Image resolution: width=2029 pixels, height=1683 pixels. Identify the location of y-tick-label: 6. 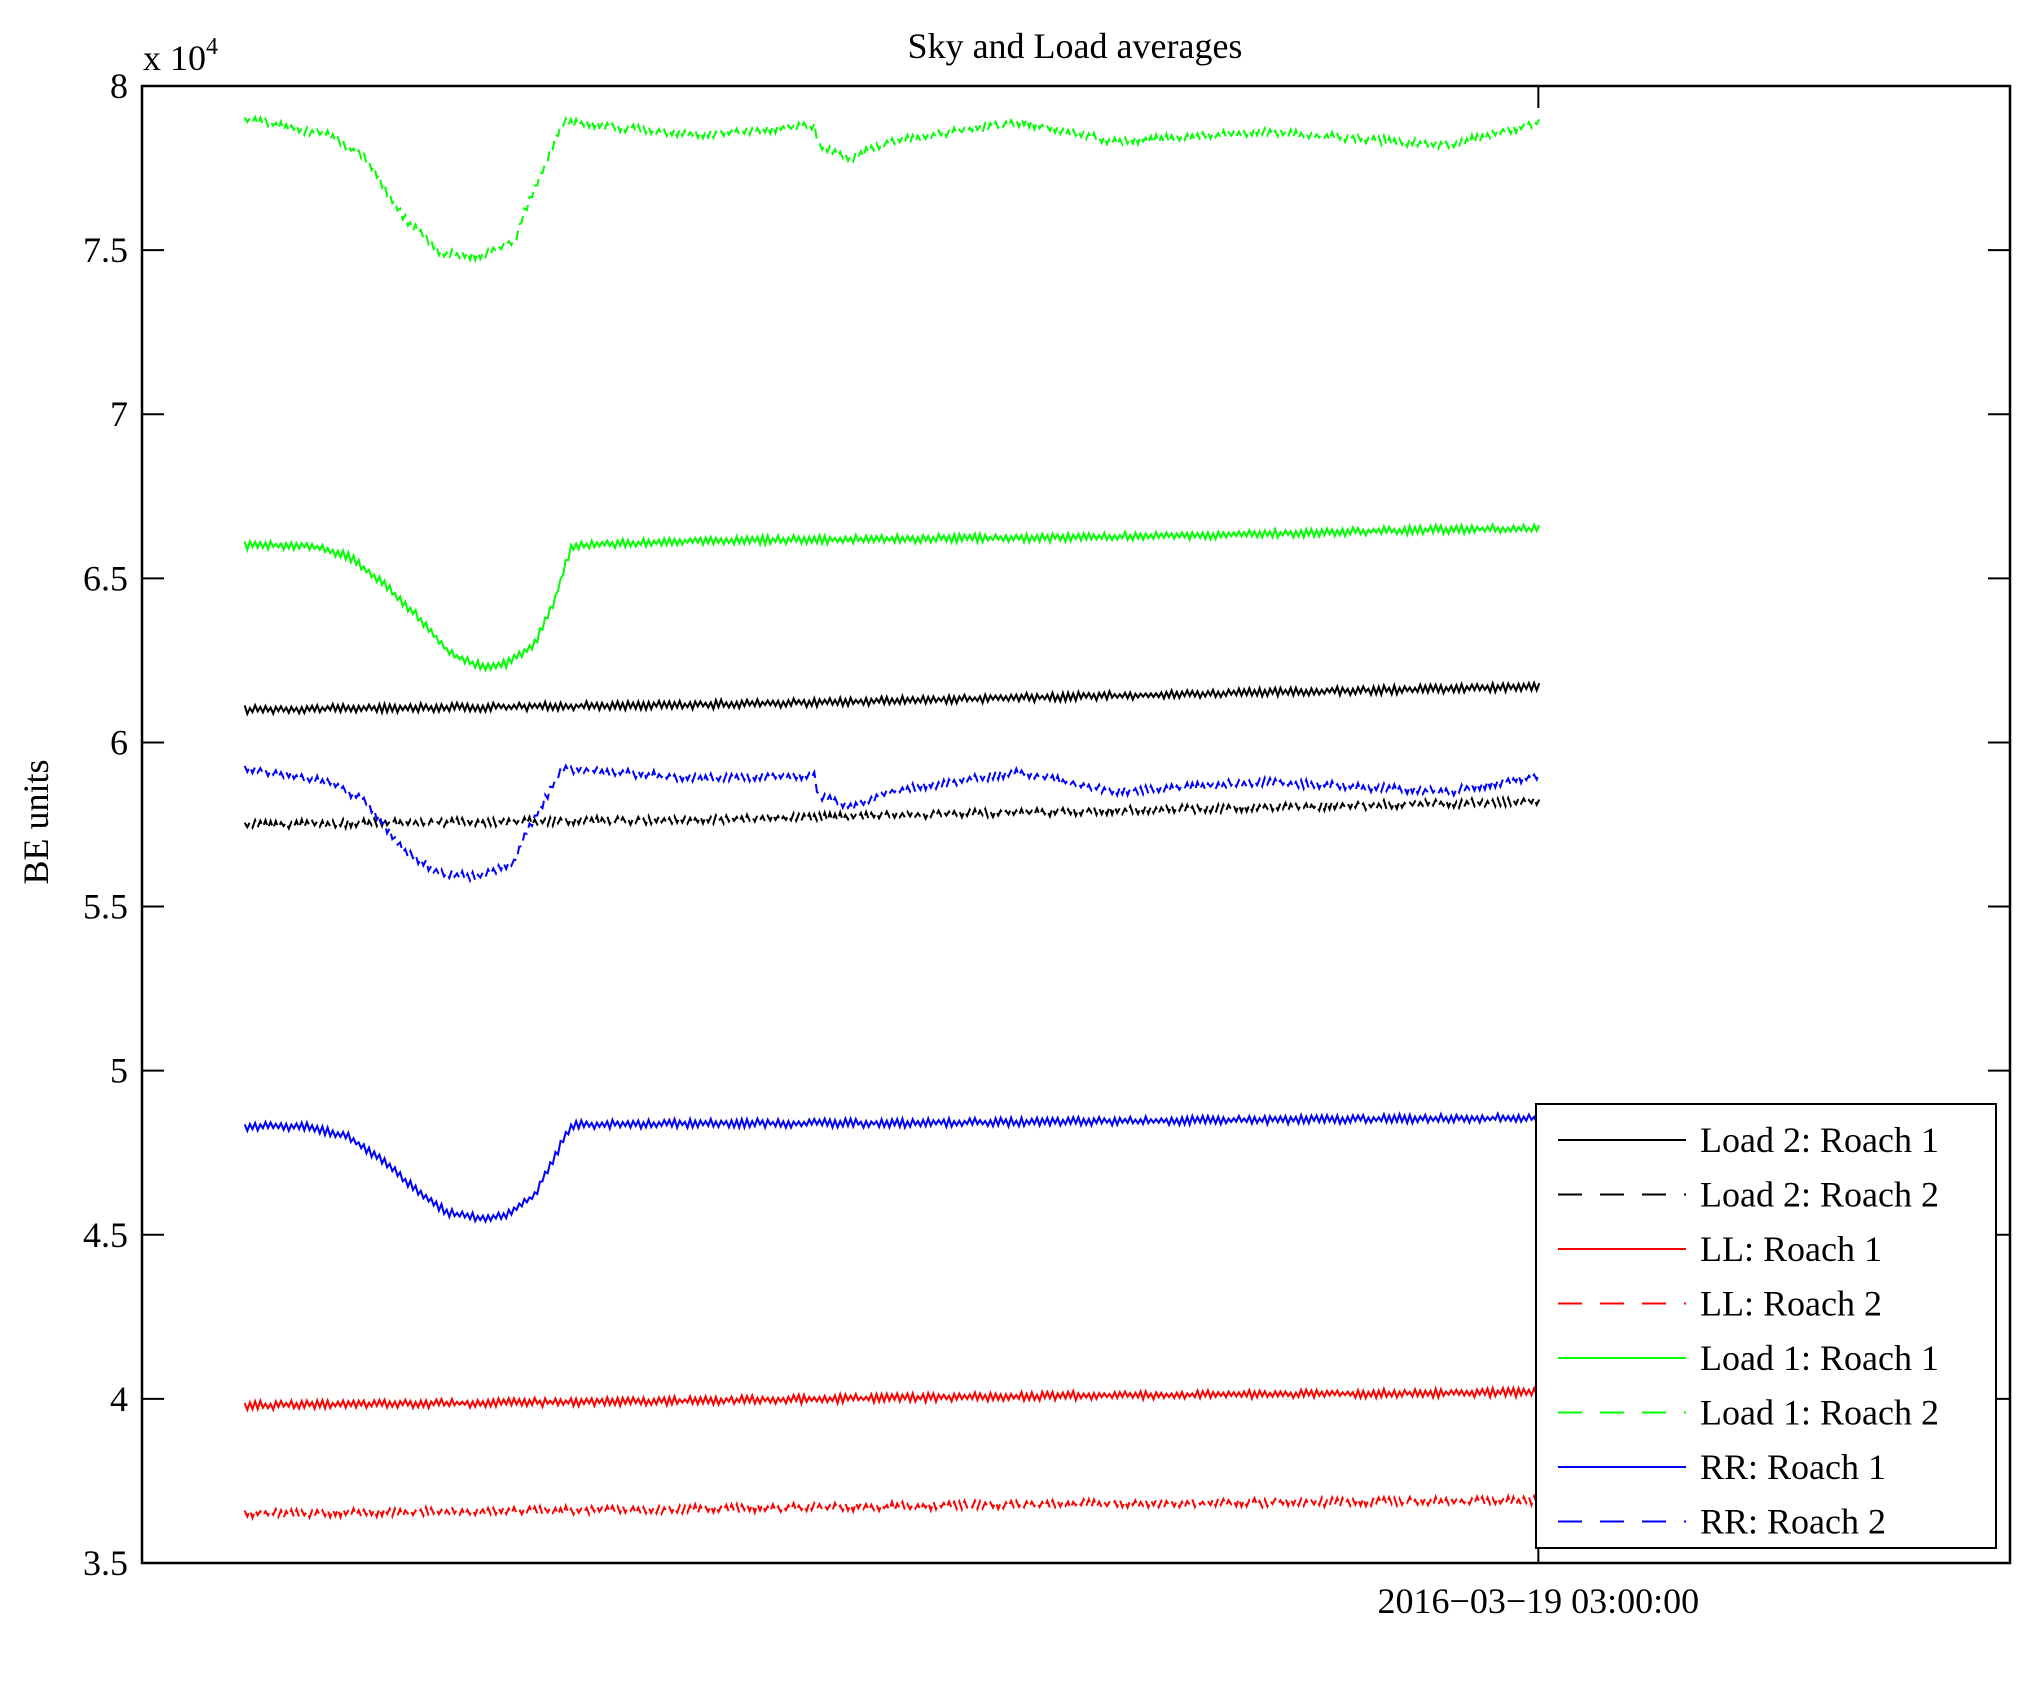
(119, 742).